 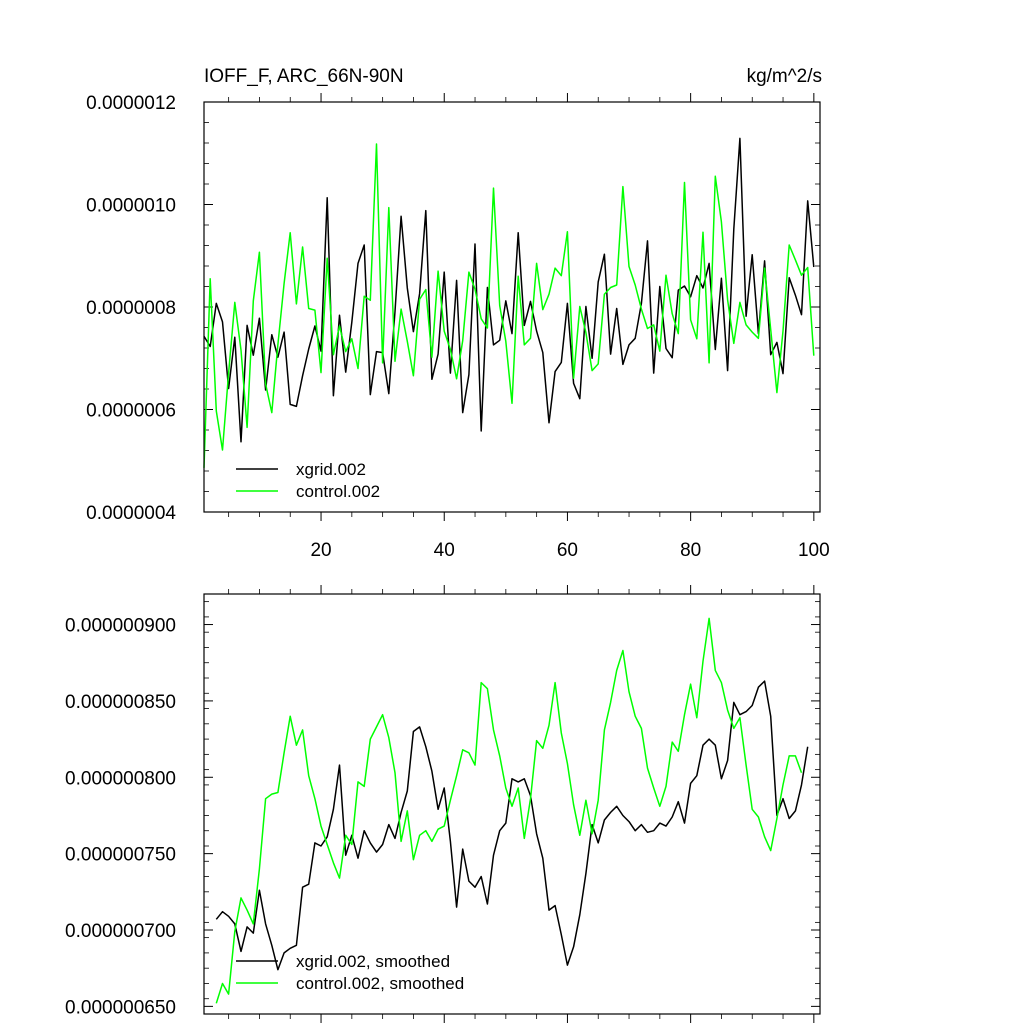 I want to click on bottom-ytick-label: 0.000000800, so click(x=120, y=778).